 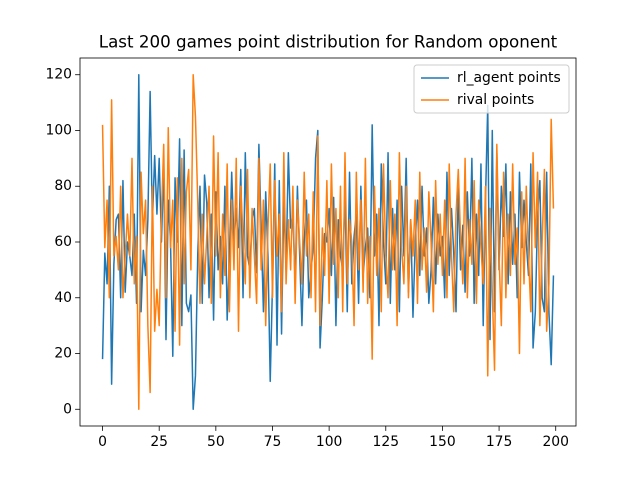 What do you see at coordinates (273, 442) in the screenshot?
I see `x-tick-label: 75` at bounding box center [273, 442].